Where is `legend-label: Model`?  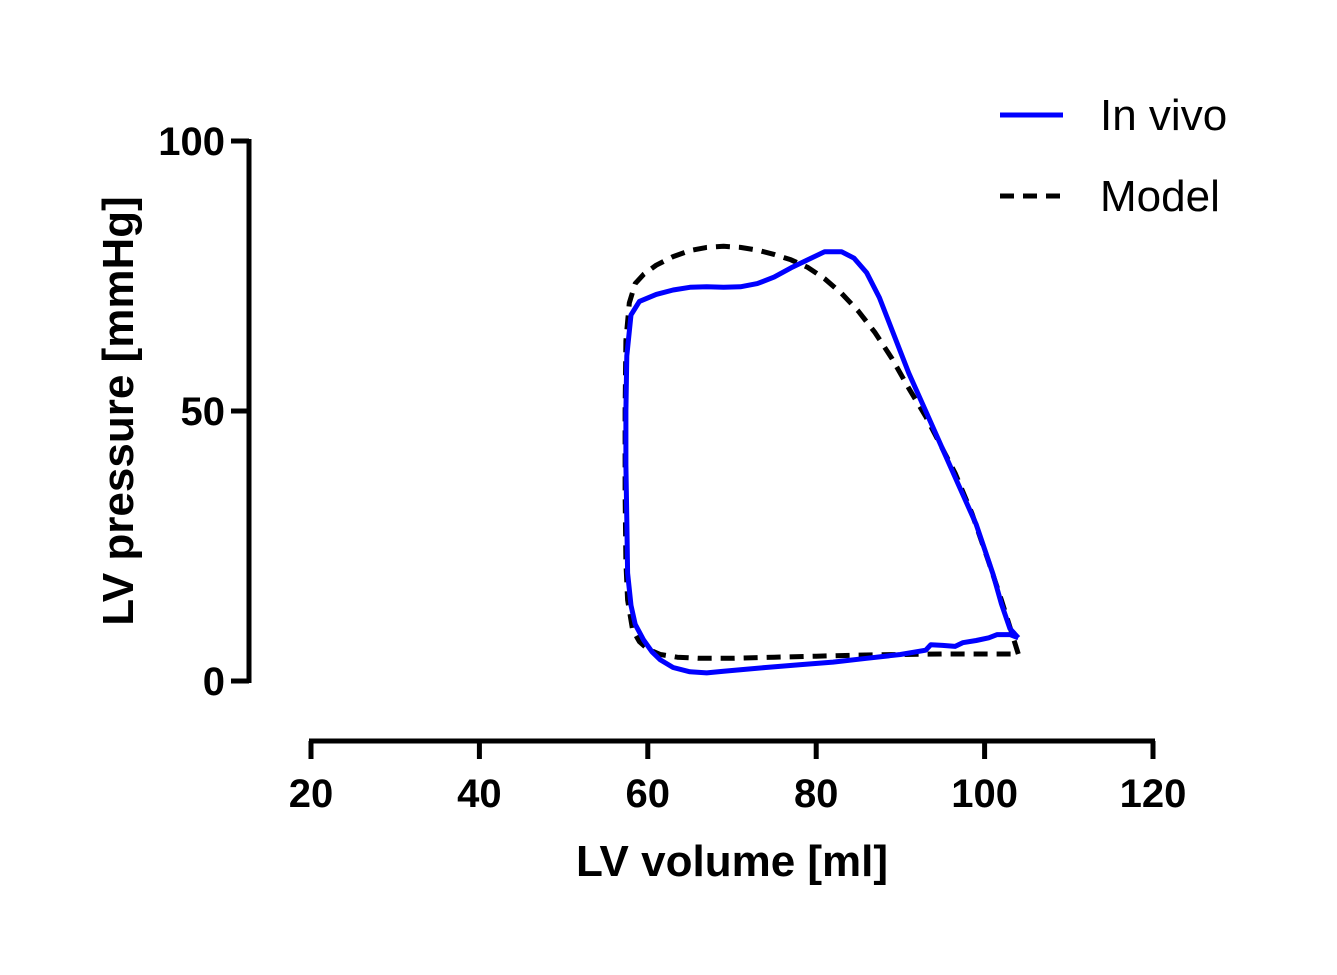 legend-label: Model is located at coordinates (1160, 196).